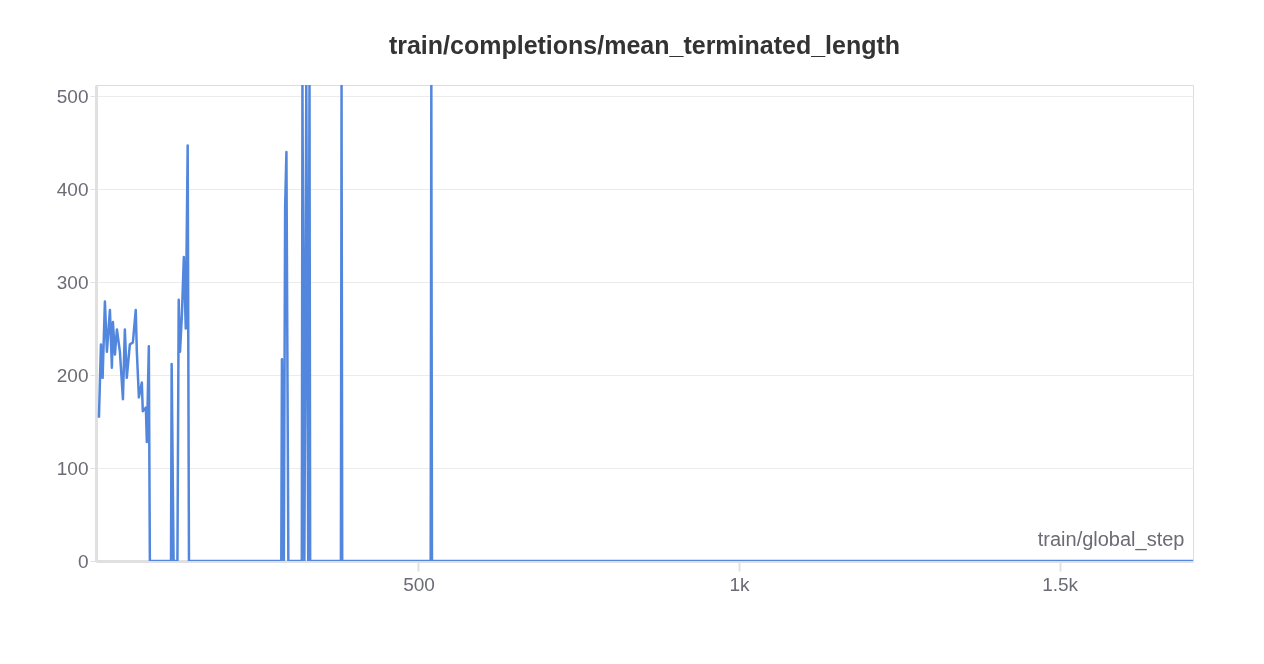  What do you see at coordinates (1060, 584) in the screenshot?
I see `x-tick-label: 1.5k` at bounding box center [1060, 584].